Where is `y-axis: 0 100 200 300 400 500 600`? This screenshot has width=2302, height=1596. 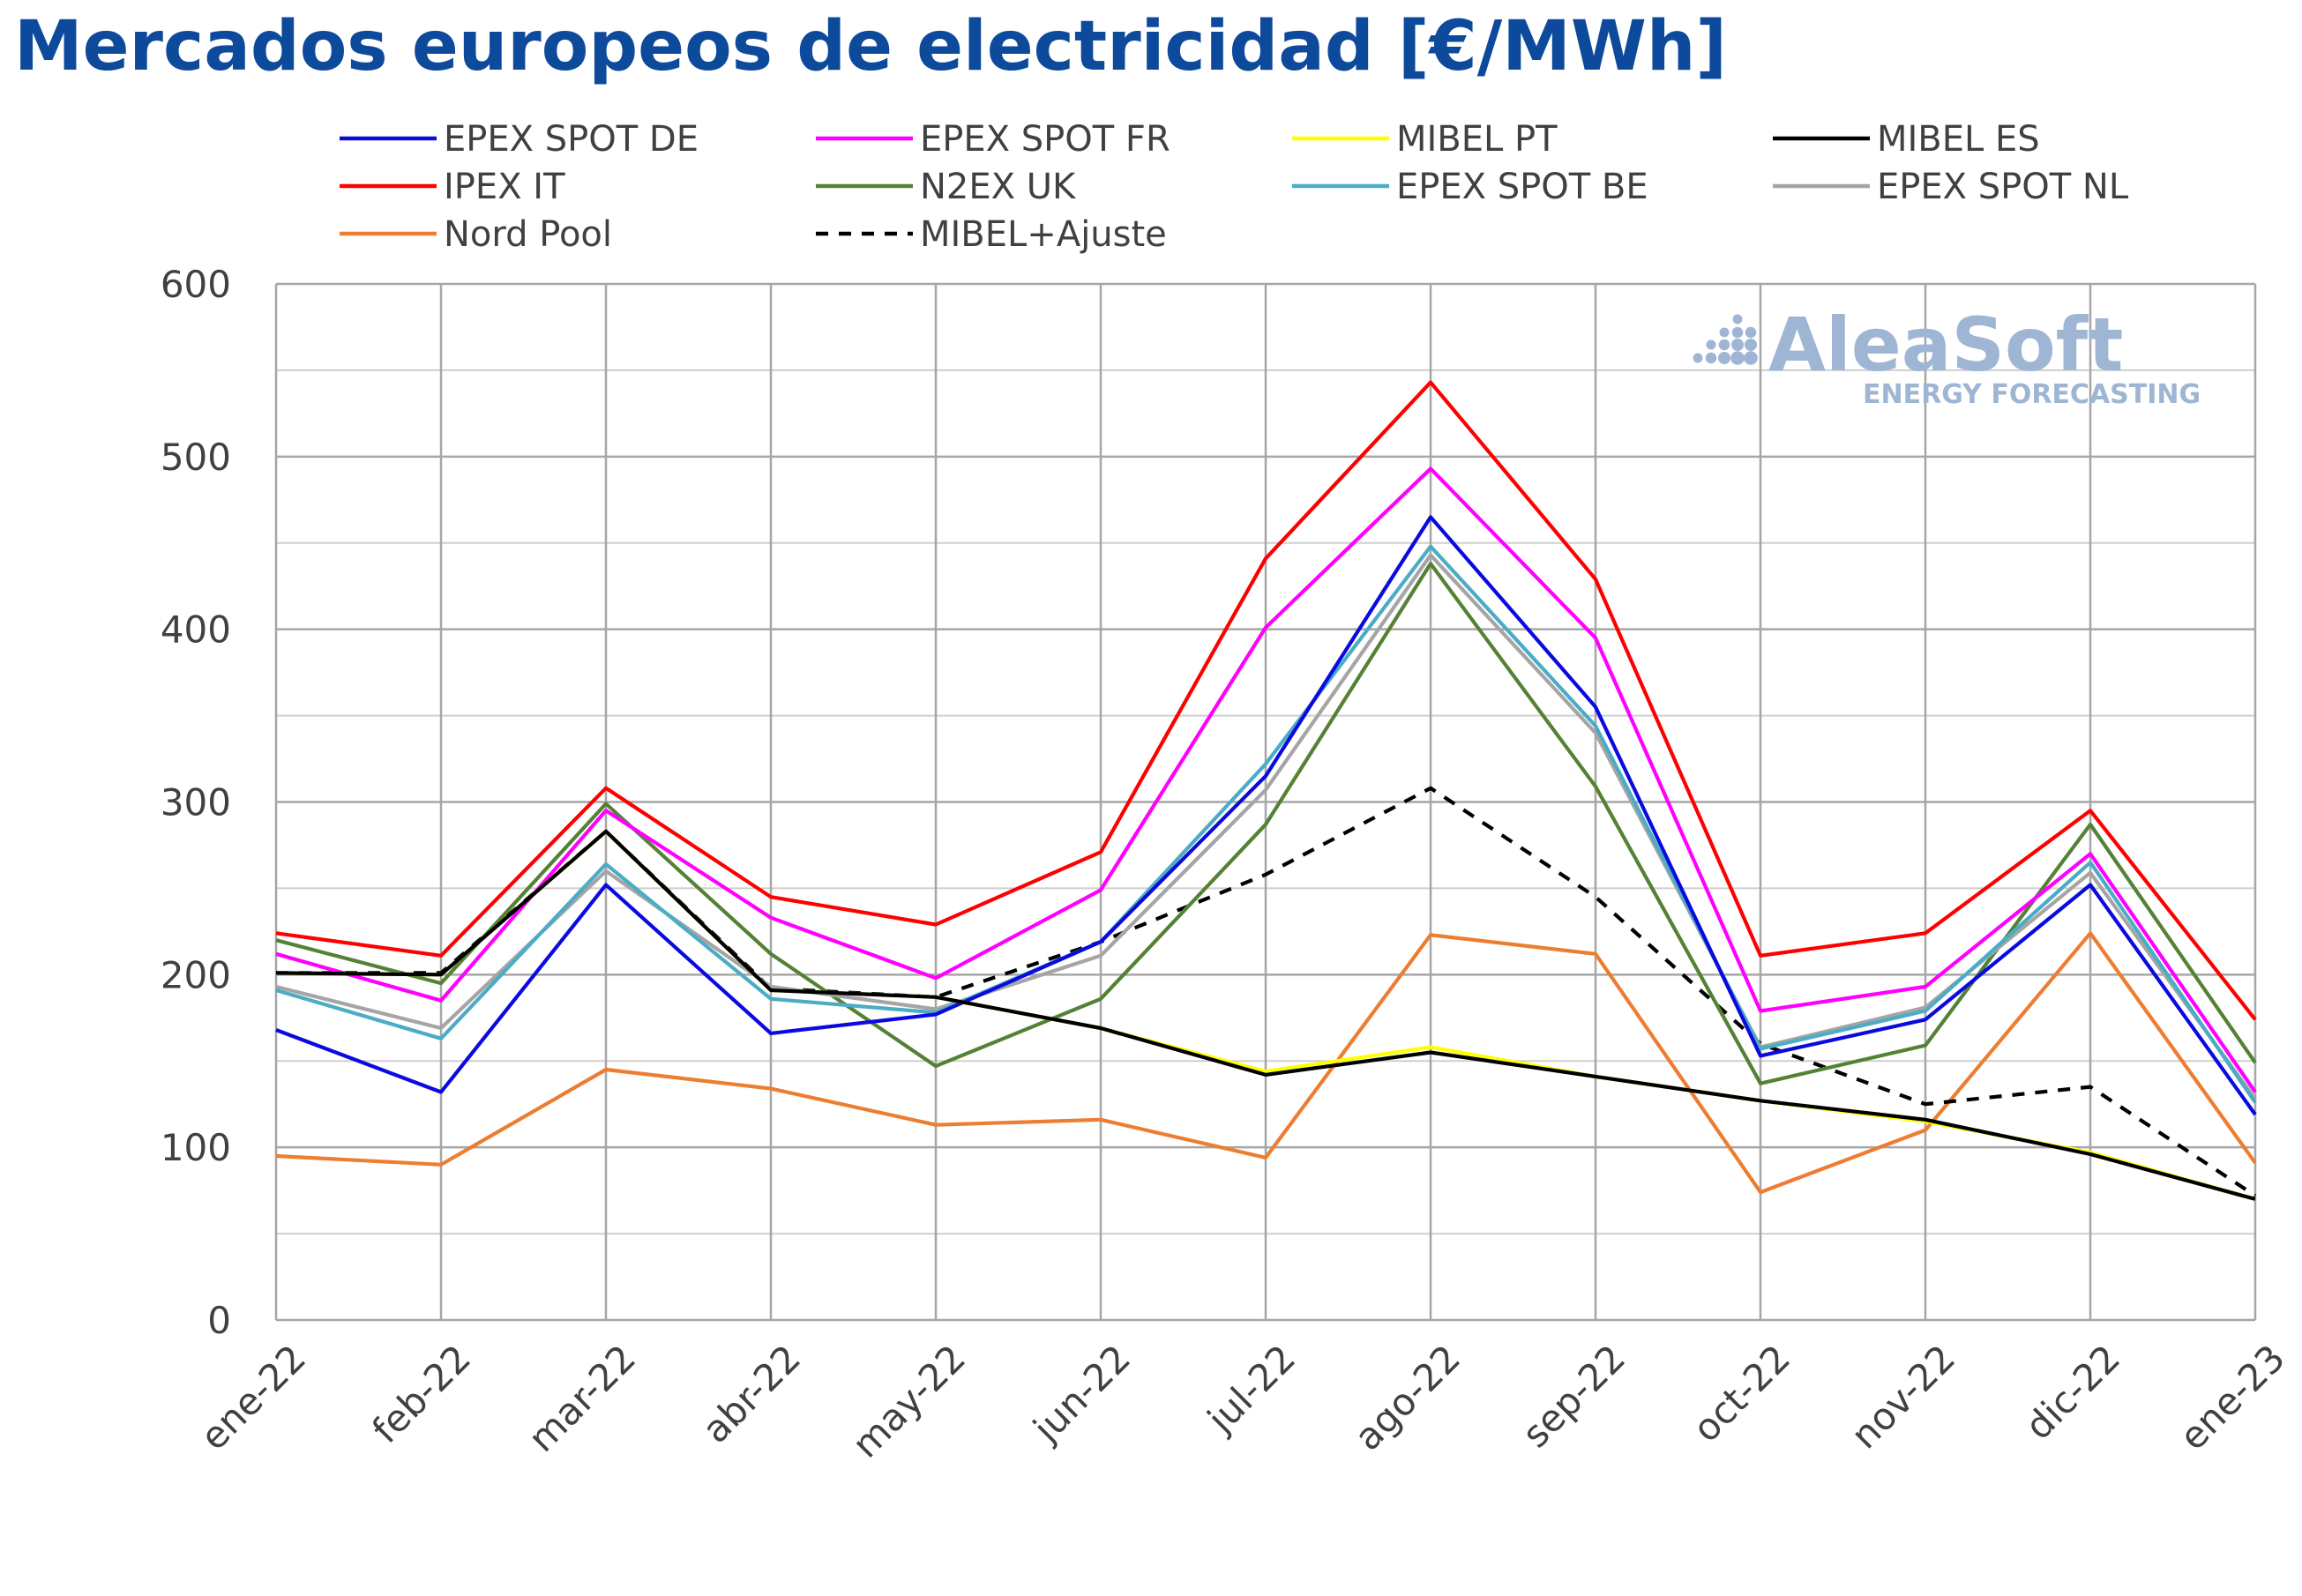 y-axis: 0 100 200 300 400 500 600 is located at coordinates (196, 802).